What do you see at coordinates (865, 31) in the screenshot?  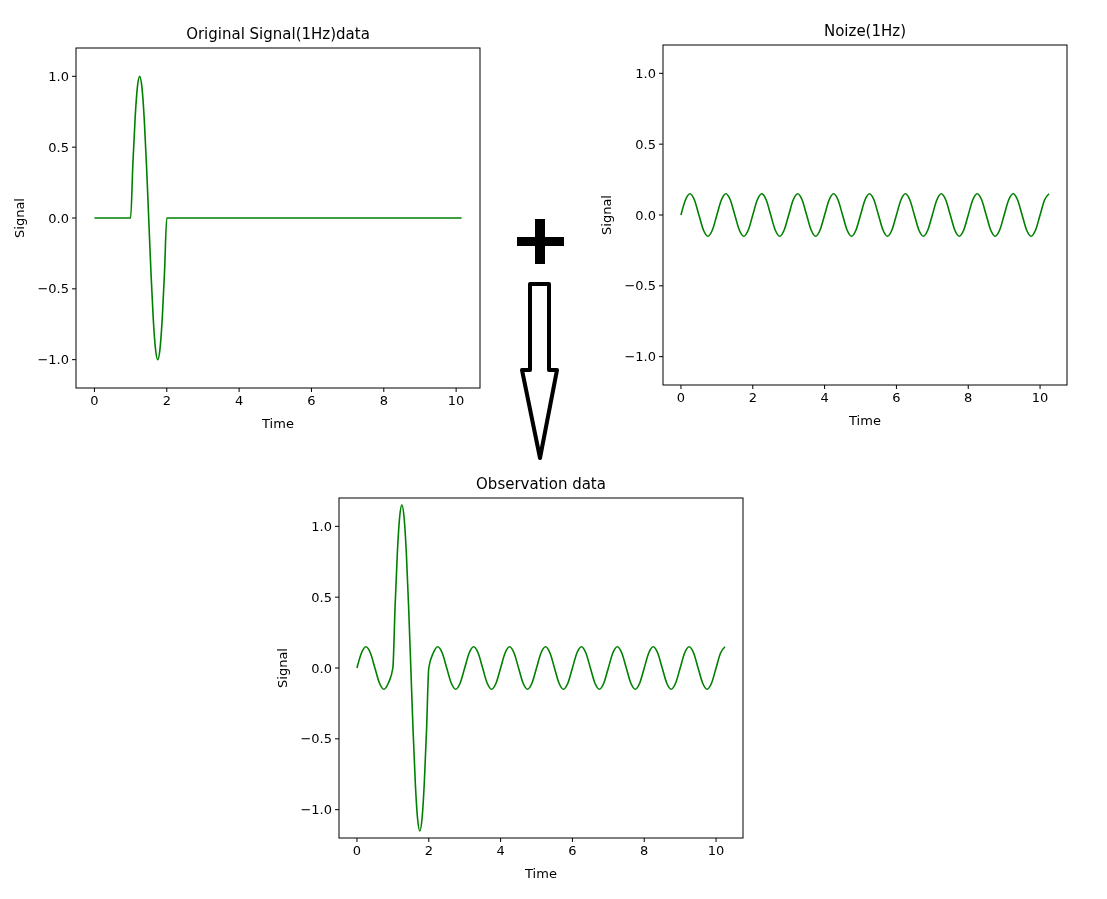 I see `chart-title: Noize(1Hz)` at bounding box center [865, 31].